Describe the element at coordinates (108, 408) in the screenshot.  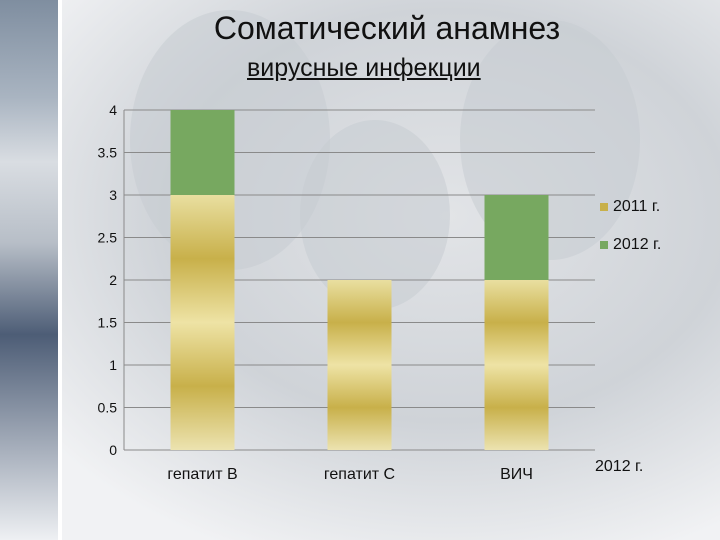
I see `y-tick-label: 0.5` at that location.